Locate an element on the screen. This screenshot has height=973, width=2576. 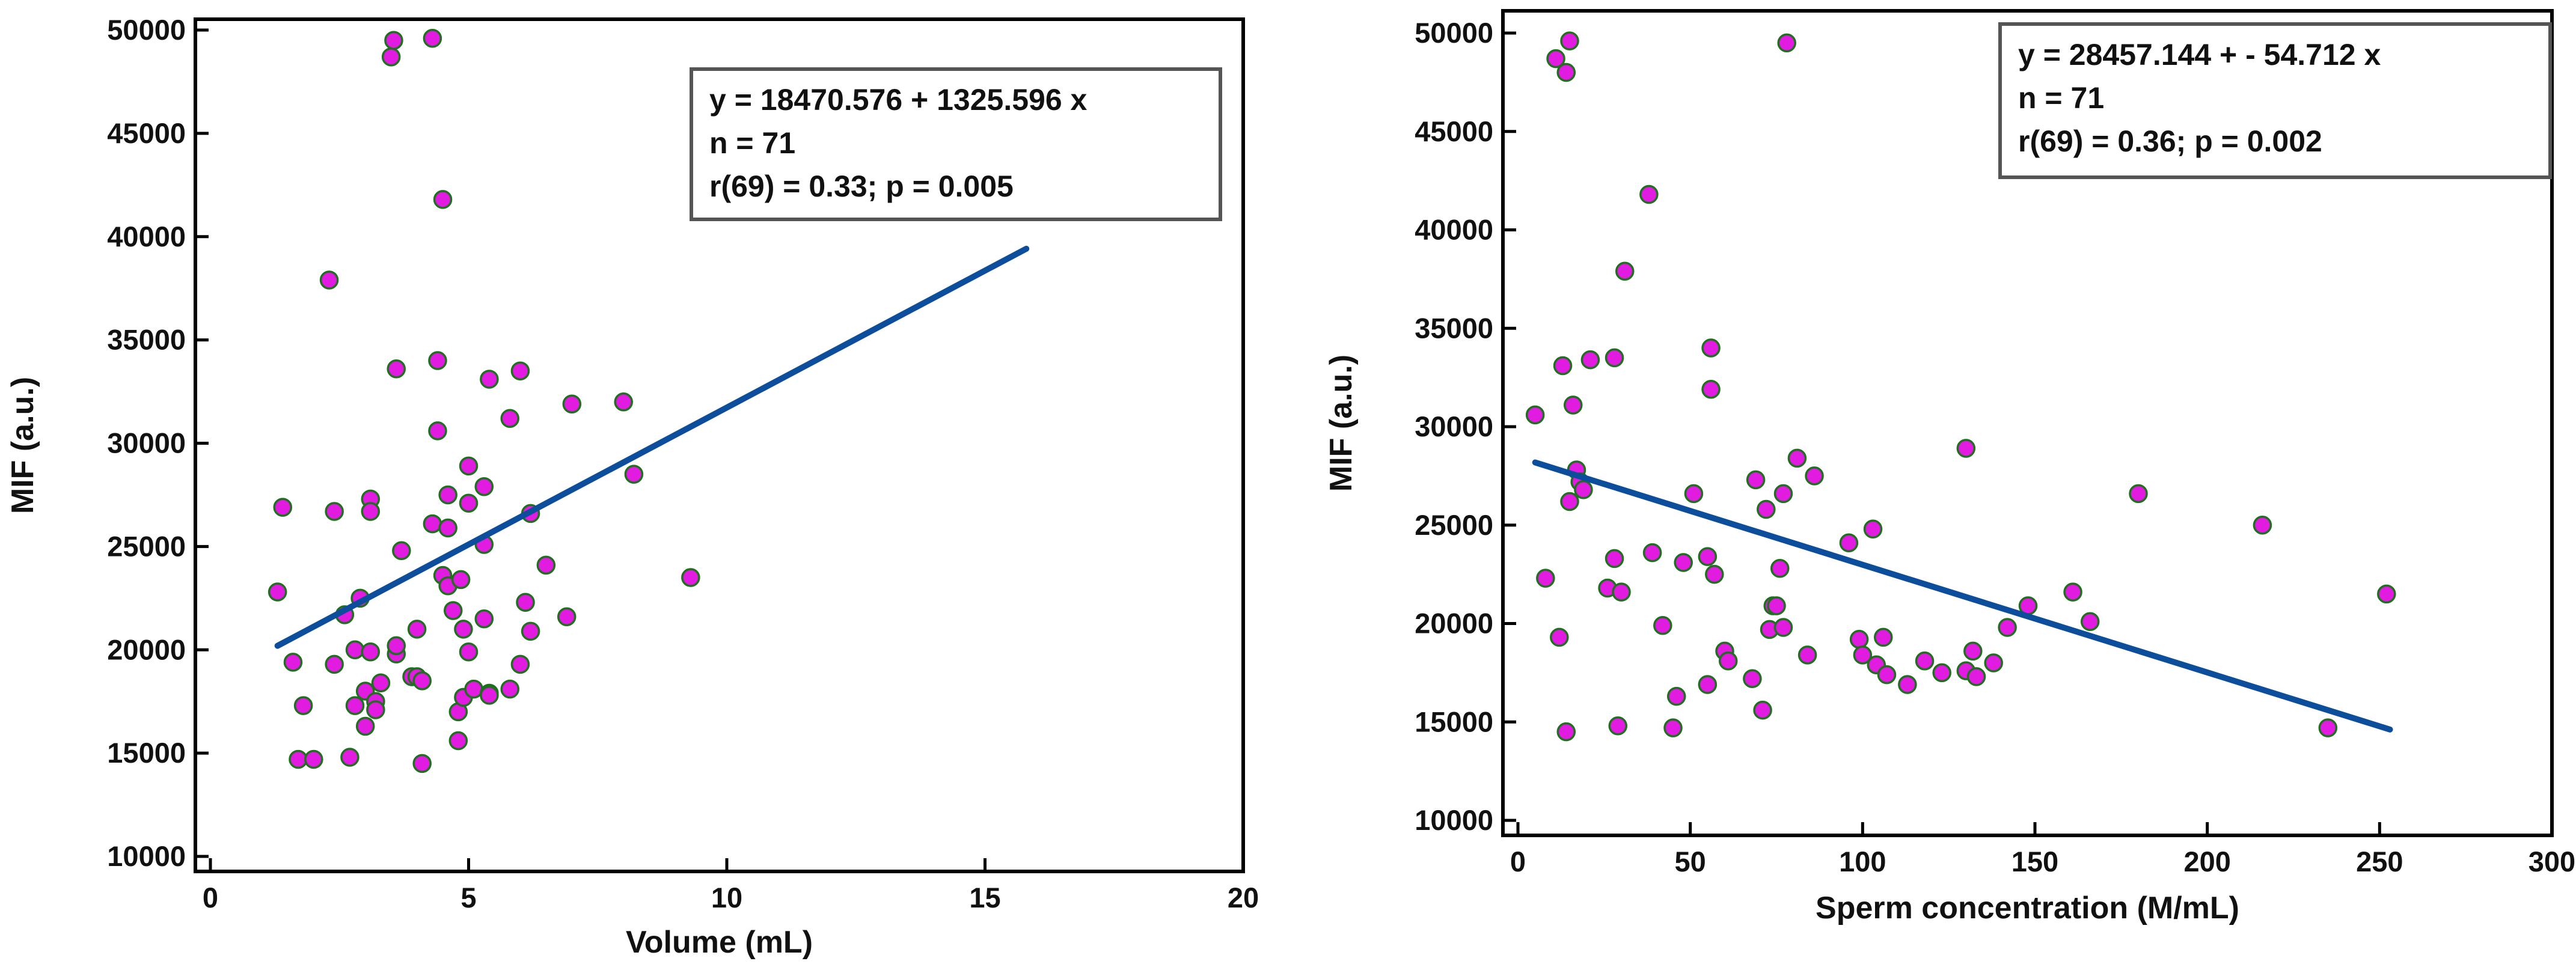
x-tick-label: 200 is located at coordinates (2206, 862).